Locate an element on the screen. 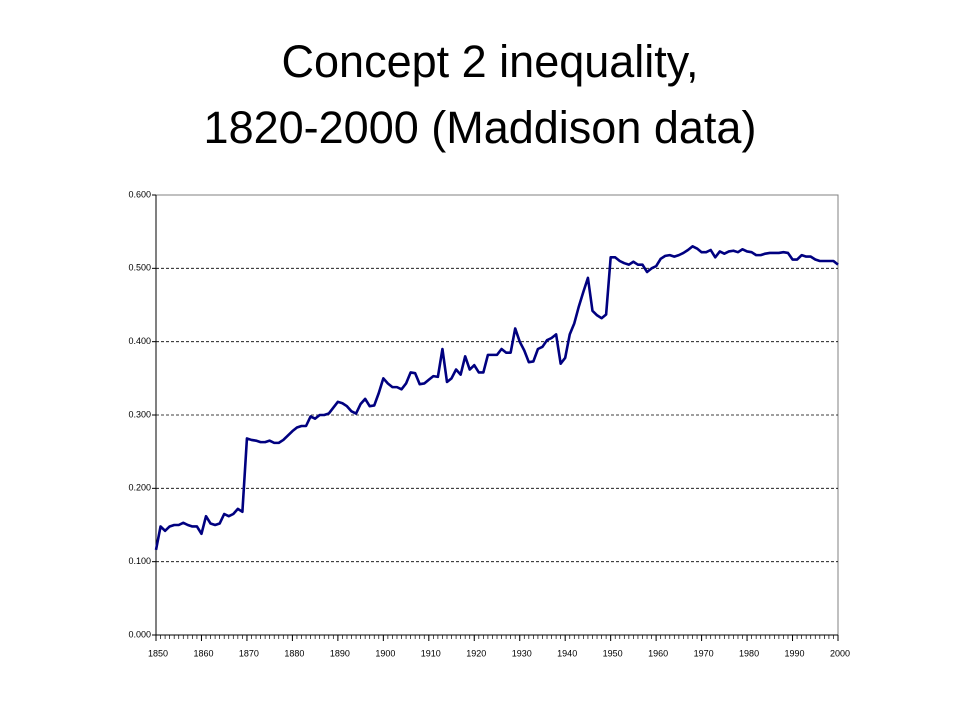  x-tick-label: 1890 is located at coordinates (340, 653).